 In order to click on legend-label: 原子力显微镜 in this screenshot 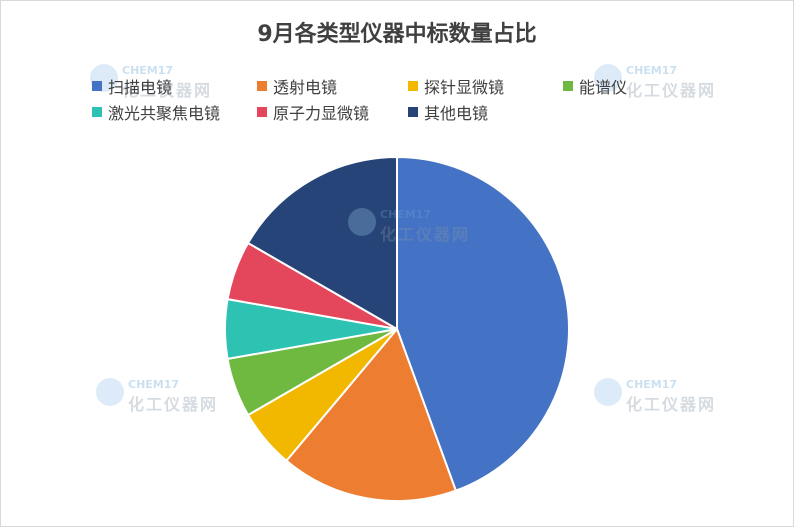, I will do `click(321, 113)`.